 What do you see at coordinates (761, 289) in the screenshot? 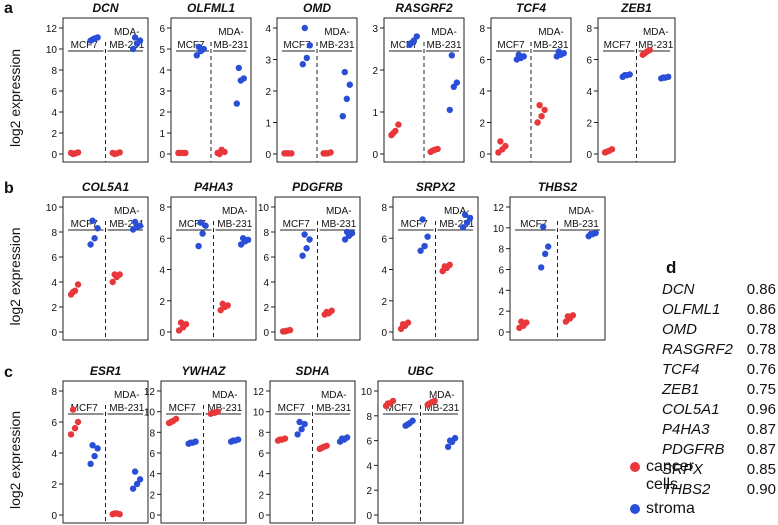
I see `correlation-value: 0.86` at bounding box center [761, 289].